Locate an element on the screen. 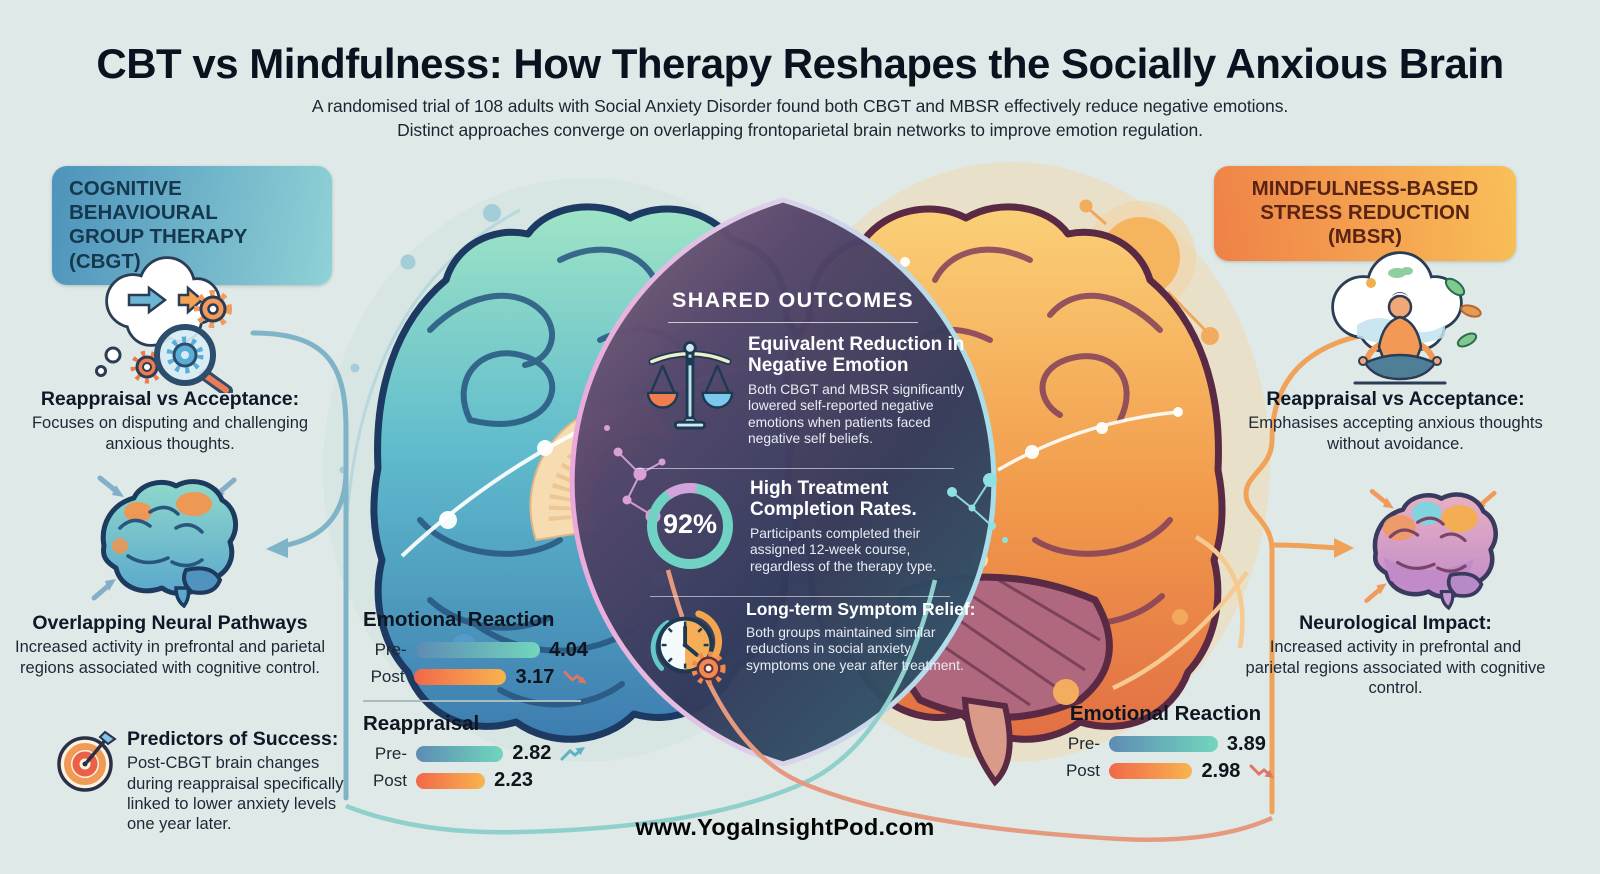  mbsr-brain-icon is located at coordinates (1429, 546).